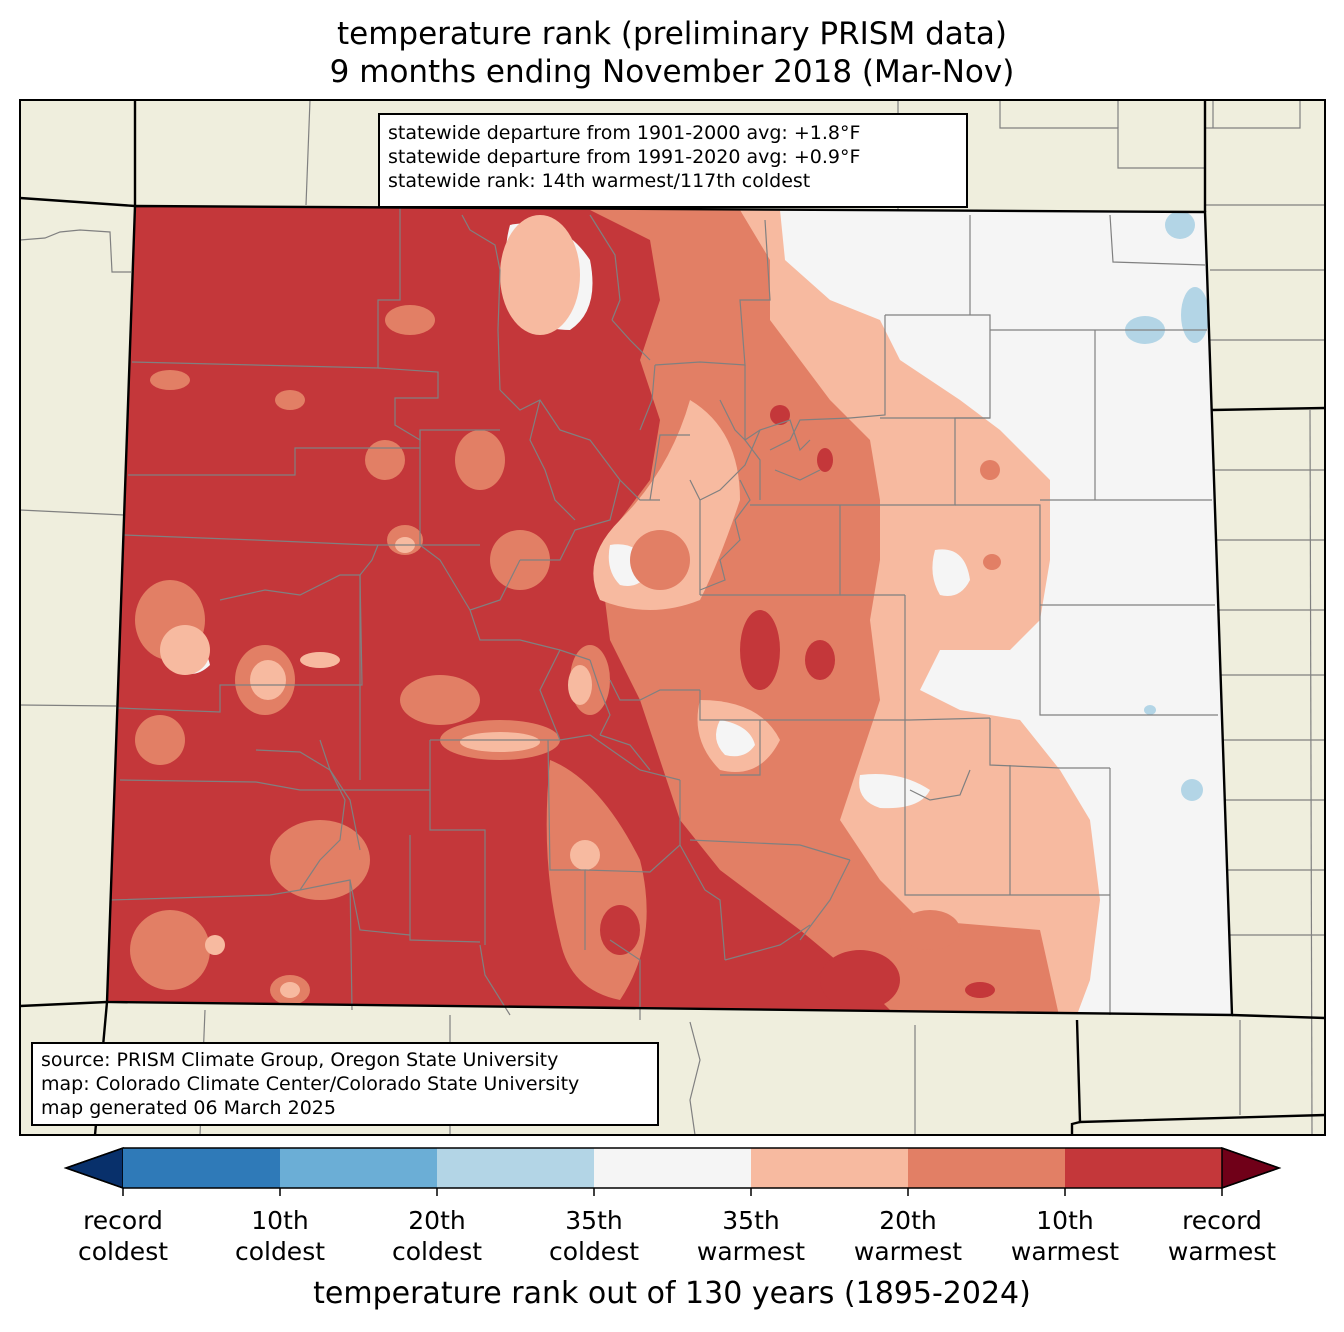 This screenshot has height=1332, width=1344. I want to click on colorbar-ticks, so click(672, 1192).